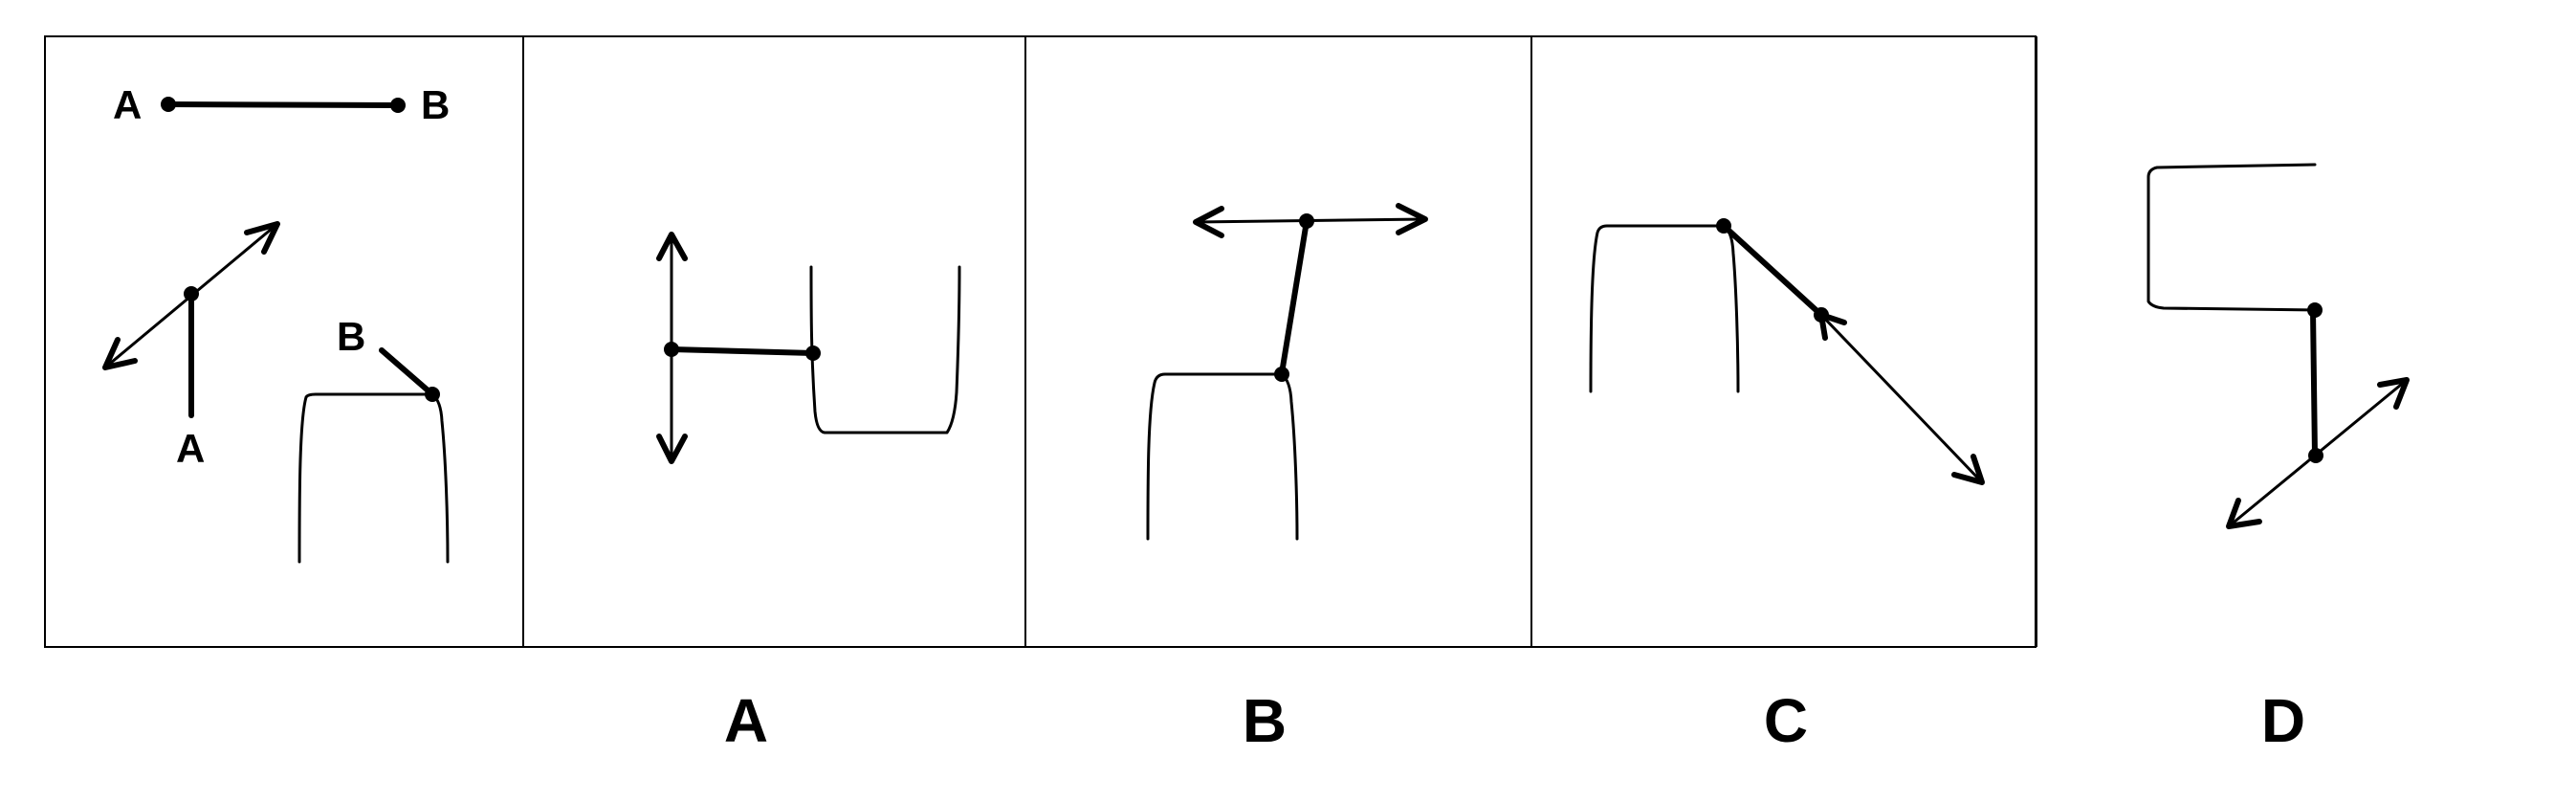 Image resolution: width=2576 pixels, height=802 pixels. What do you see at coordinates (190, 448) in the screenshot?
I see `stem-label-a: A` at bounding box center [190, 448].